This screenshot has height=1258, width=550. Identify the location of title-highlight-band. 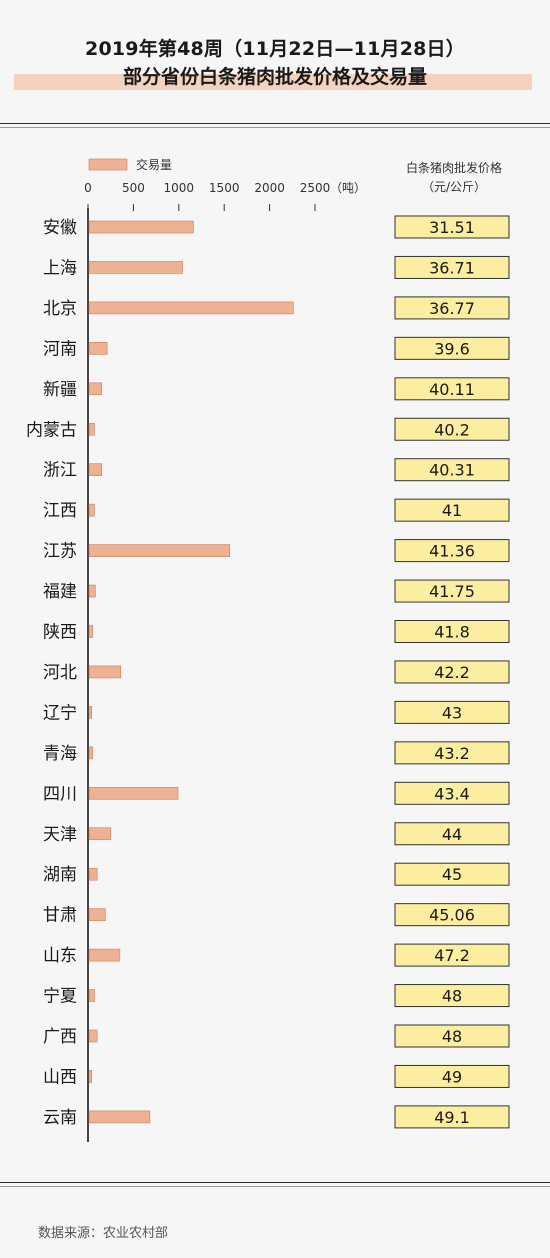
(273, 82).